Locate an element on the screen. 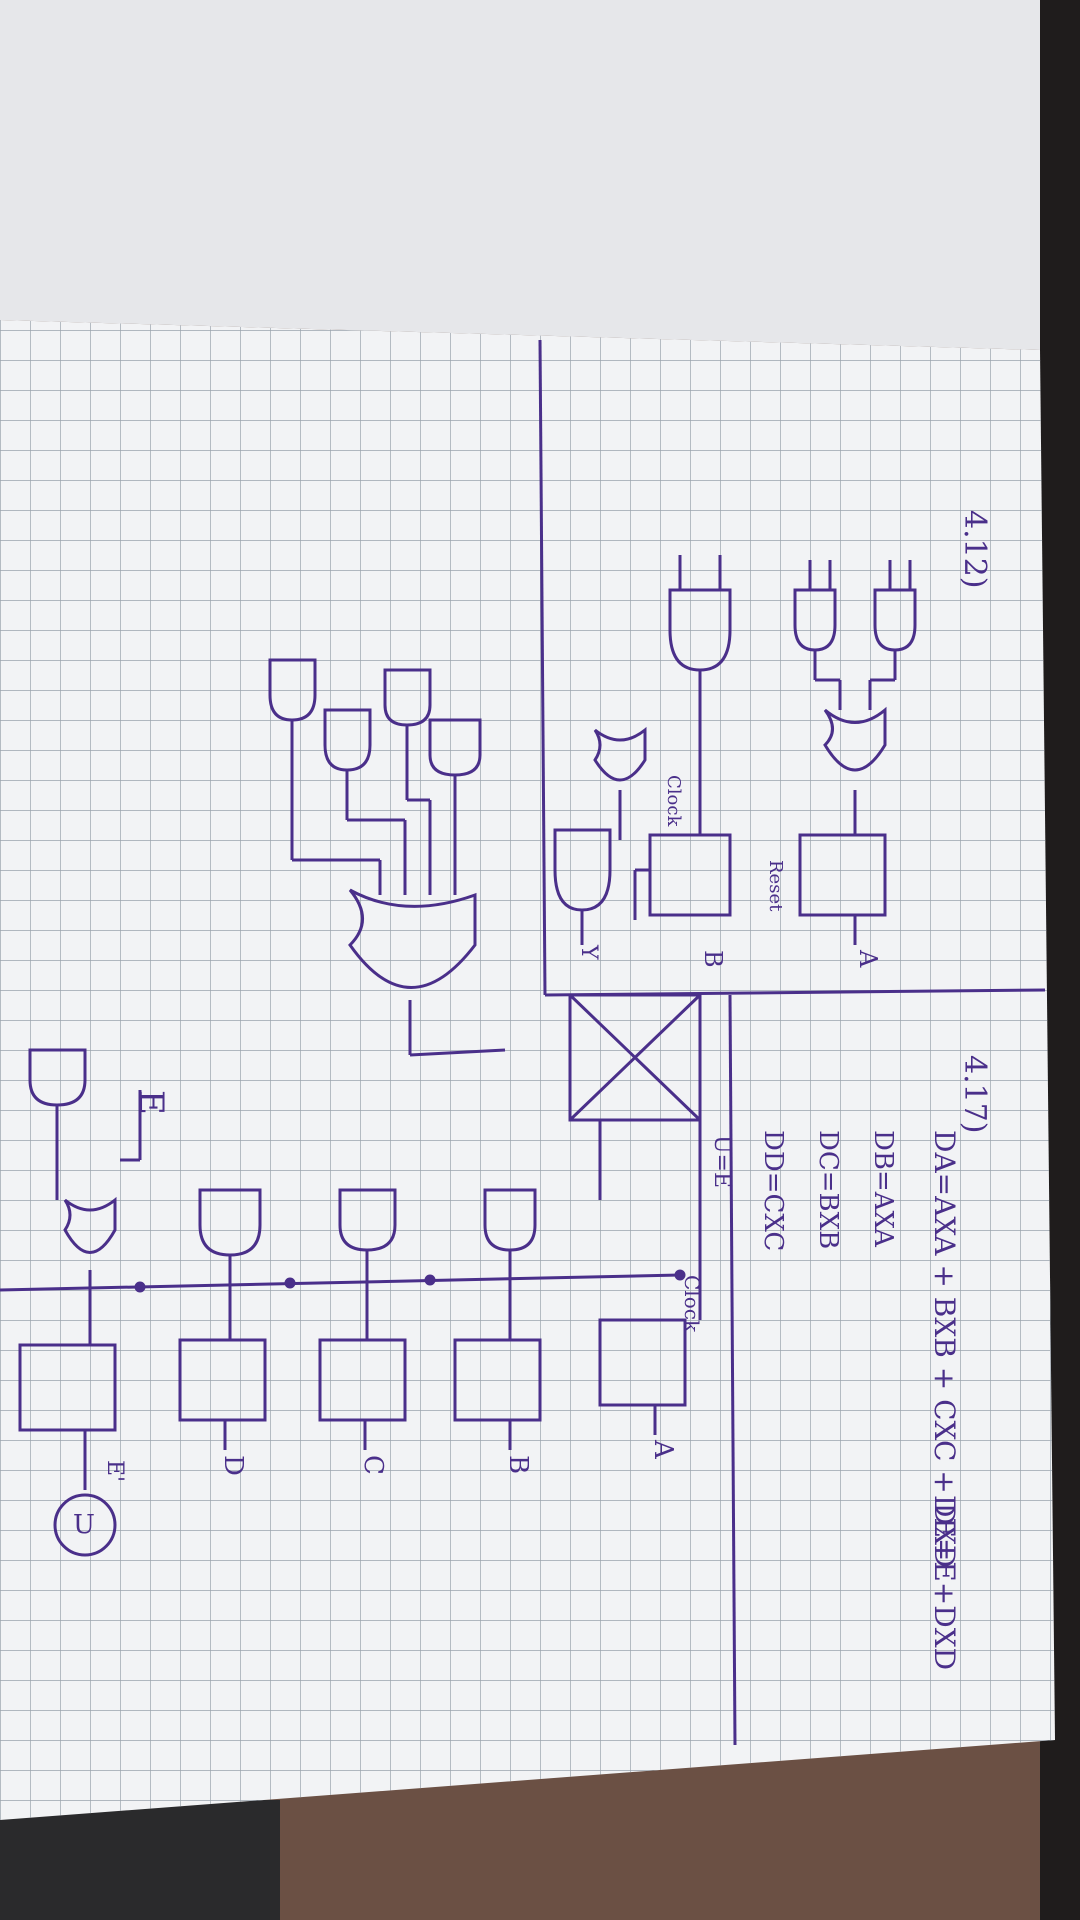 This screenshot has width=1080, height=1920. d-flipflop is located at coordinates (842, 875).